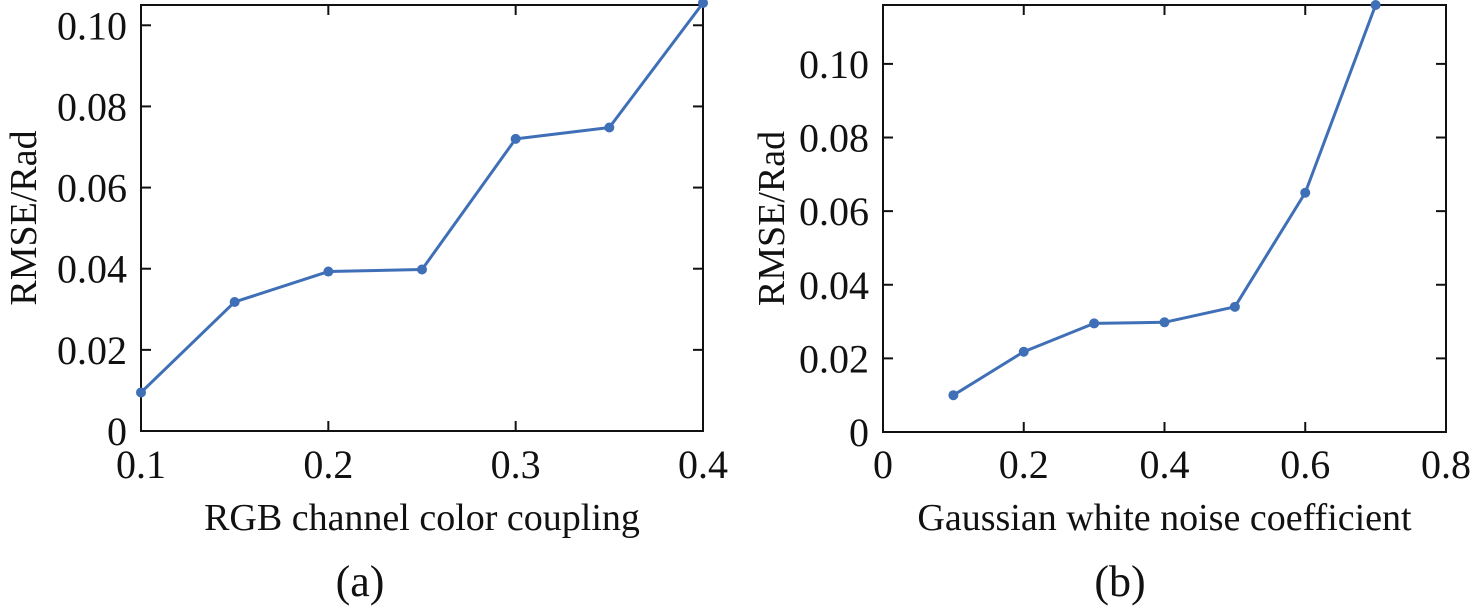 The height and width of the screenshot is (613, 1476). I want to click on x-tick-label: 0.1, so click(141, 464).